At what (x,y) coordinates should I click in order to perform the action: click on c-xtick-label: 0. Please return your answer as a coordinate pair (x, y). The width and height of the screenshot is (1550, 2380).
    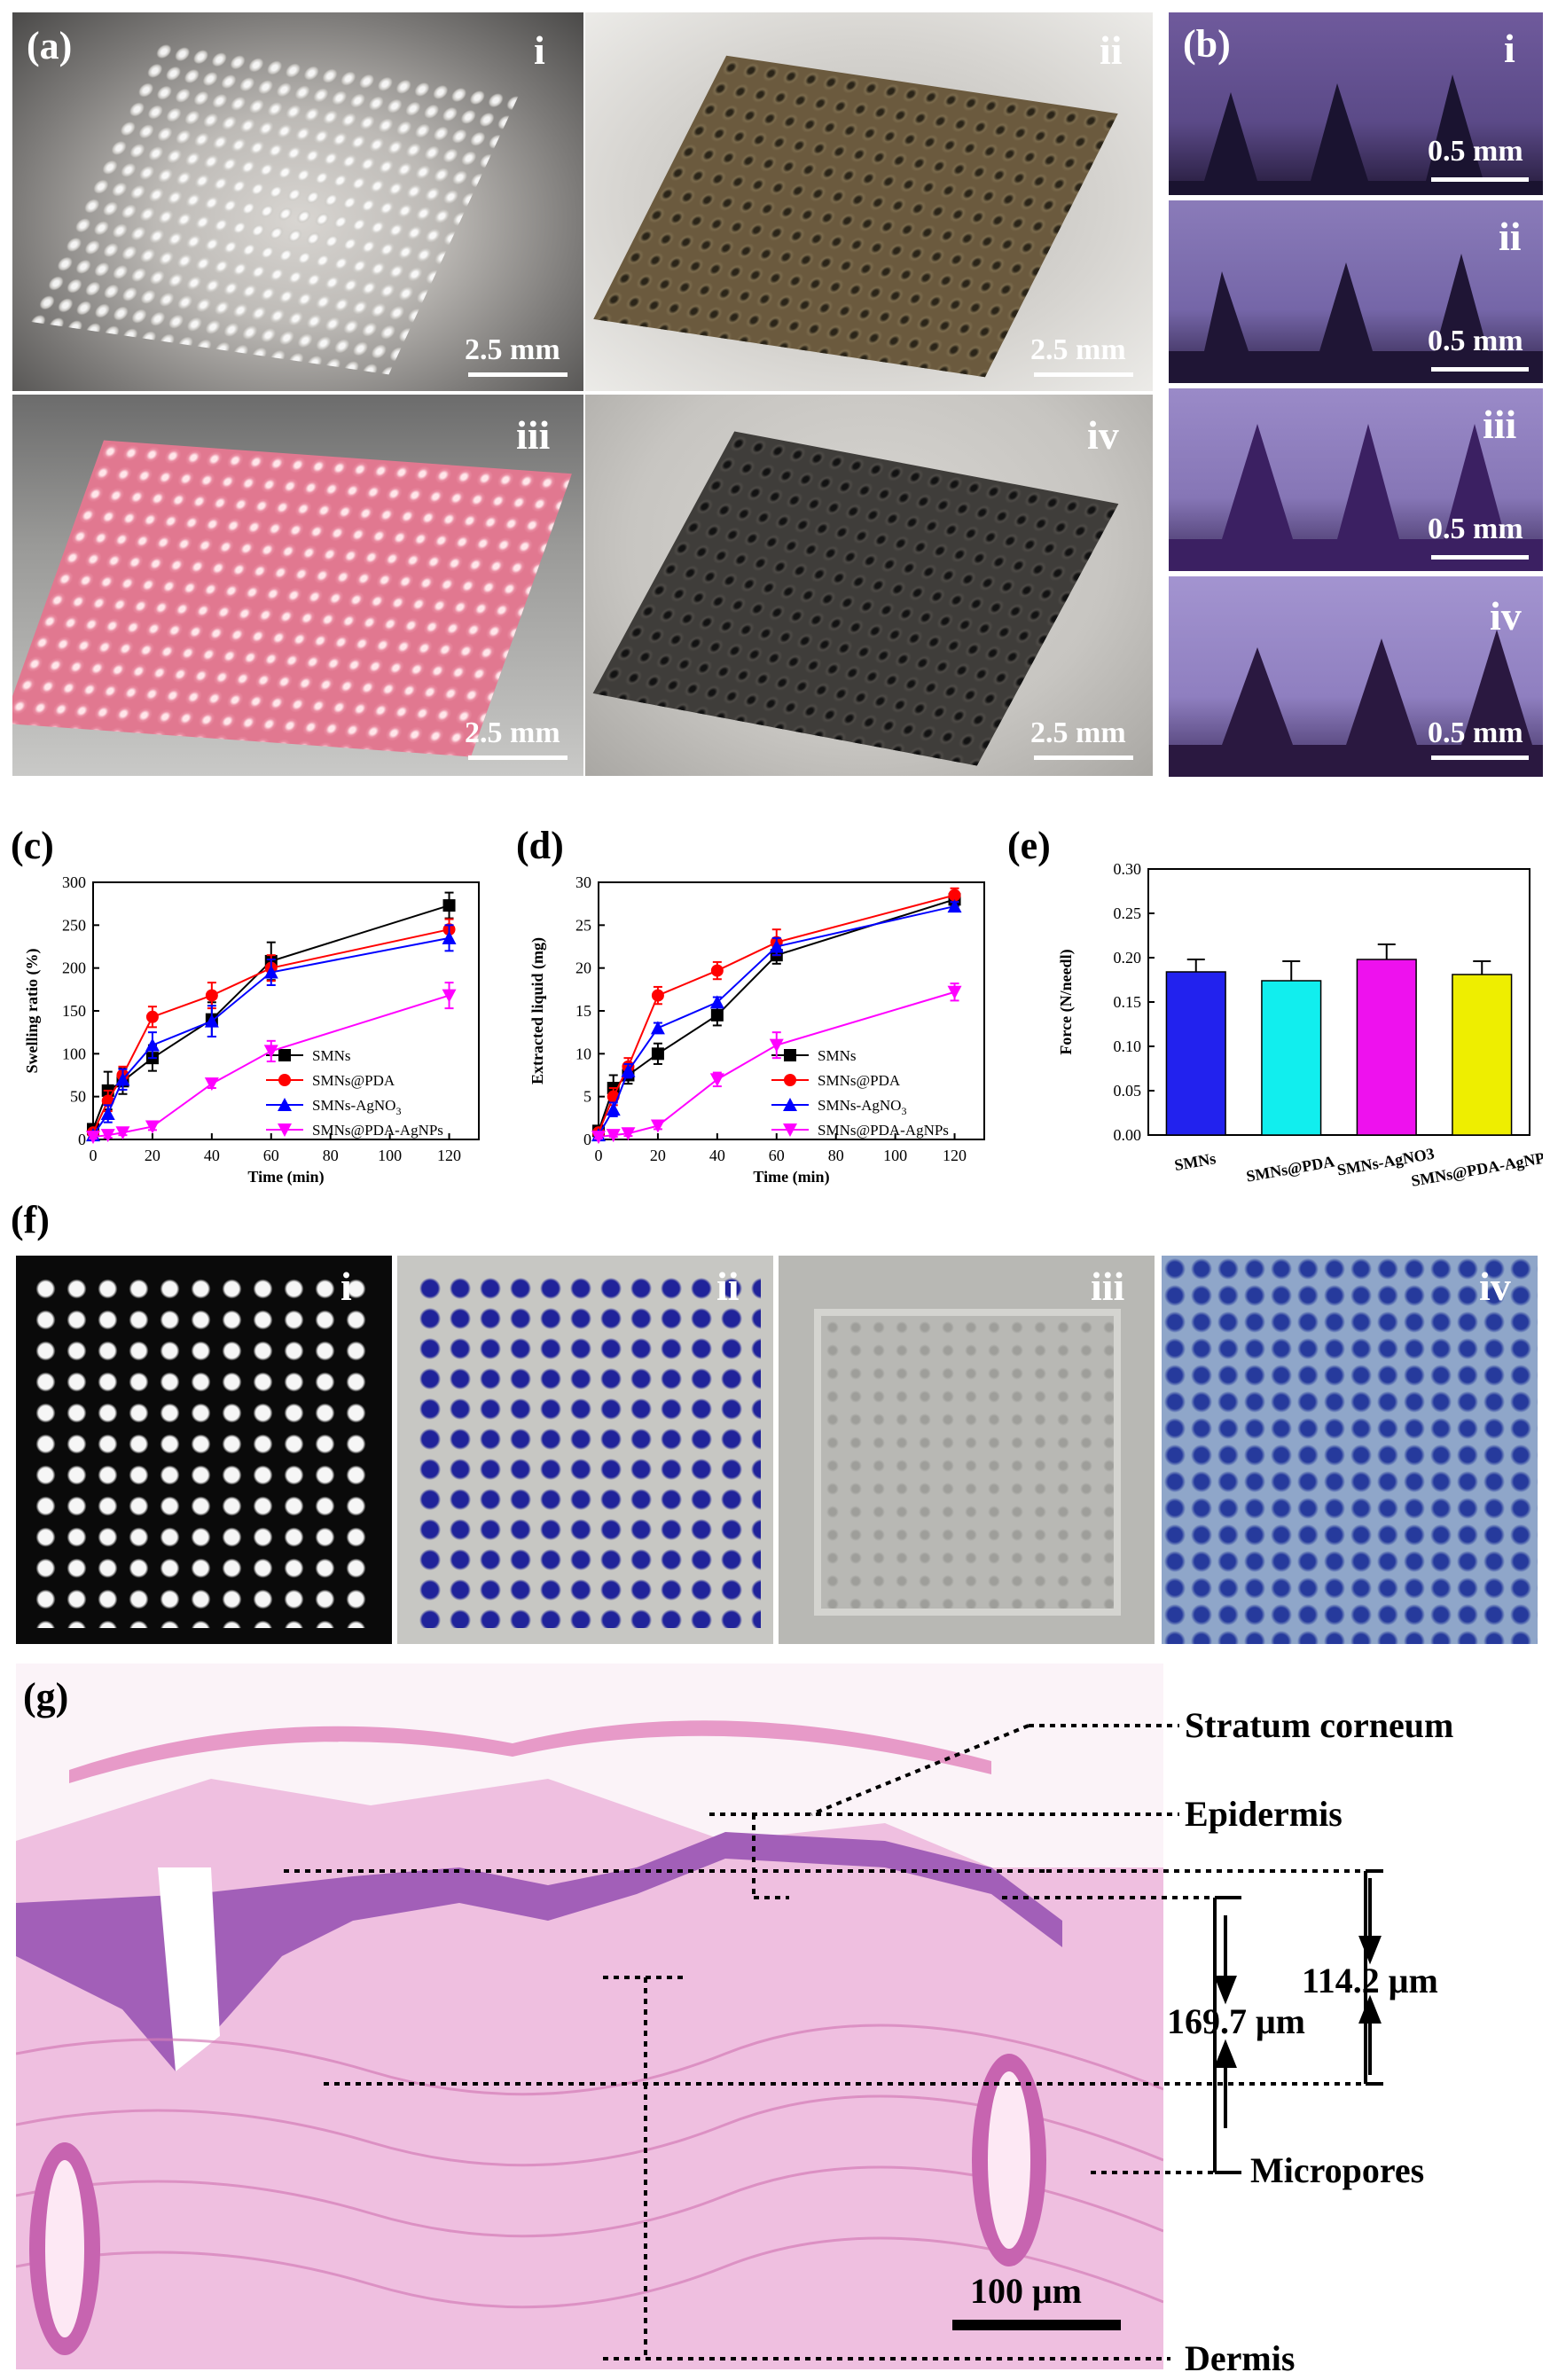
    Looking at the image, I should click on (94, 1155).